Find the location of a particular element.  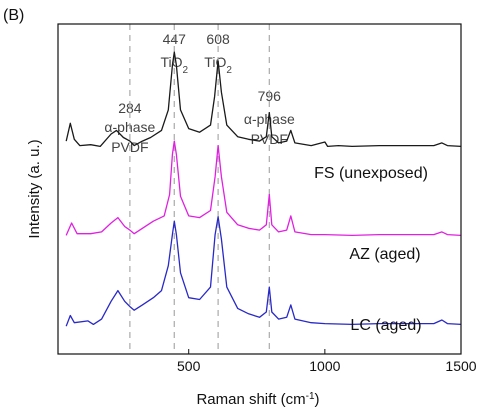

annotation-compound: TiO2 is located at coordinates (218, 65).